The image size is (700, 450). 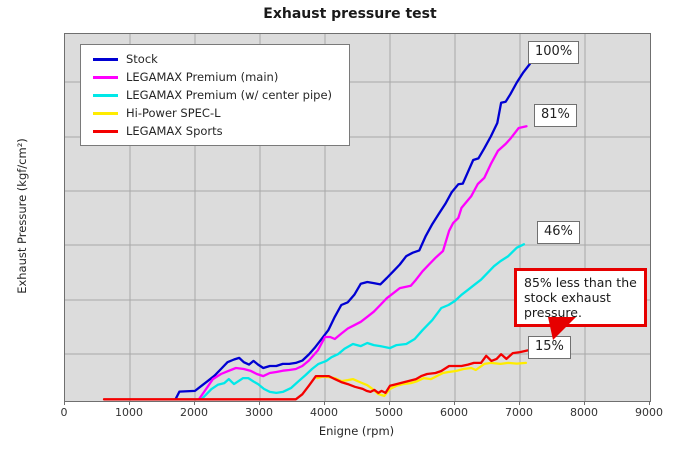 I want to click on stock-end-label: 100%, so click(x=554, y=52).